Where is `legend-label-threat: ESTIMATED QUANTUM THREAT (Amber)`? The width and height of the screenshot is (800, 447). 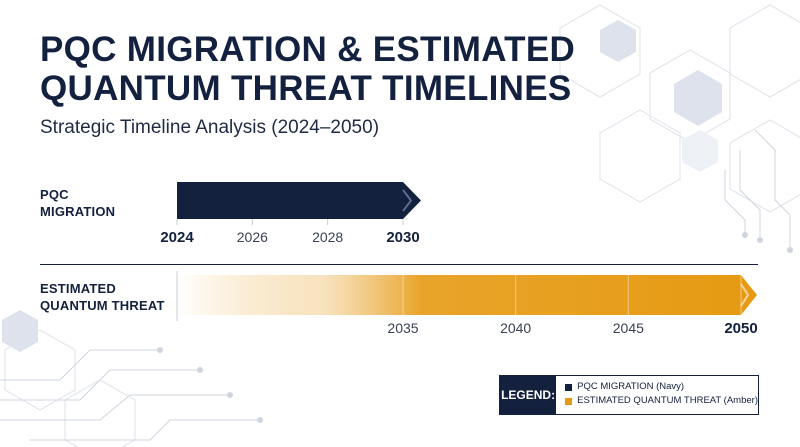 legend-label-threat: ESTIMATED QUANTUM THREAT (Amber) is located at coordinates (667, 400).